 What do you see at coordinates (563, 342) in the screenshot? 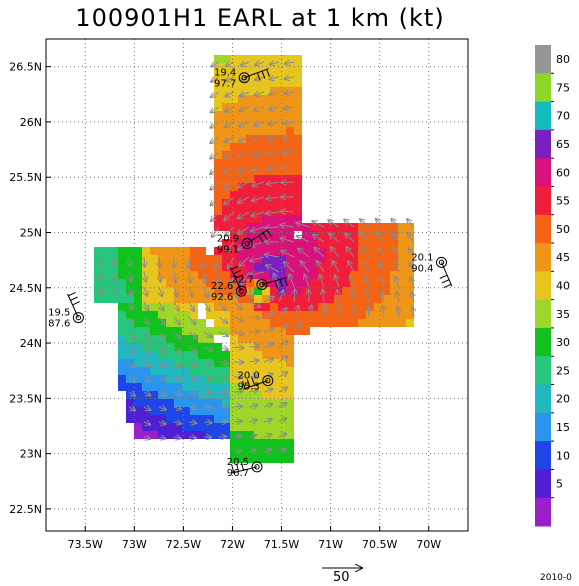
I see `colorbar-label: 30` at bounding box center [563, 342].